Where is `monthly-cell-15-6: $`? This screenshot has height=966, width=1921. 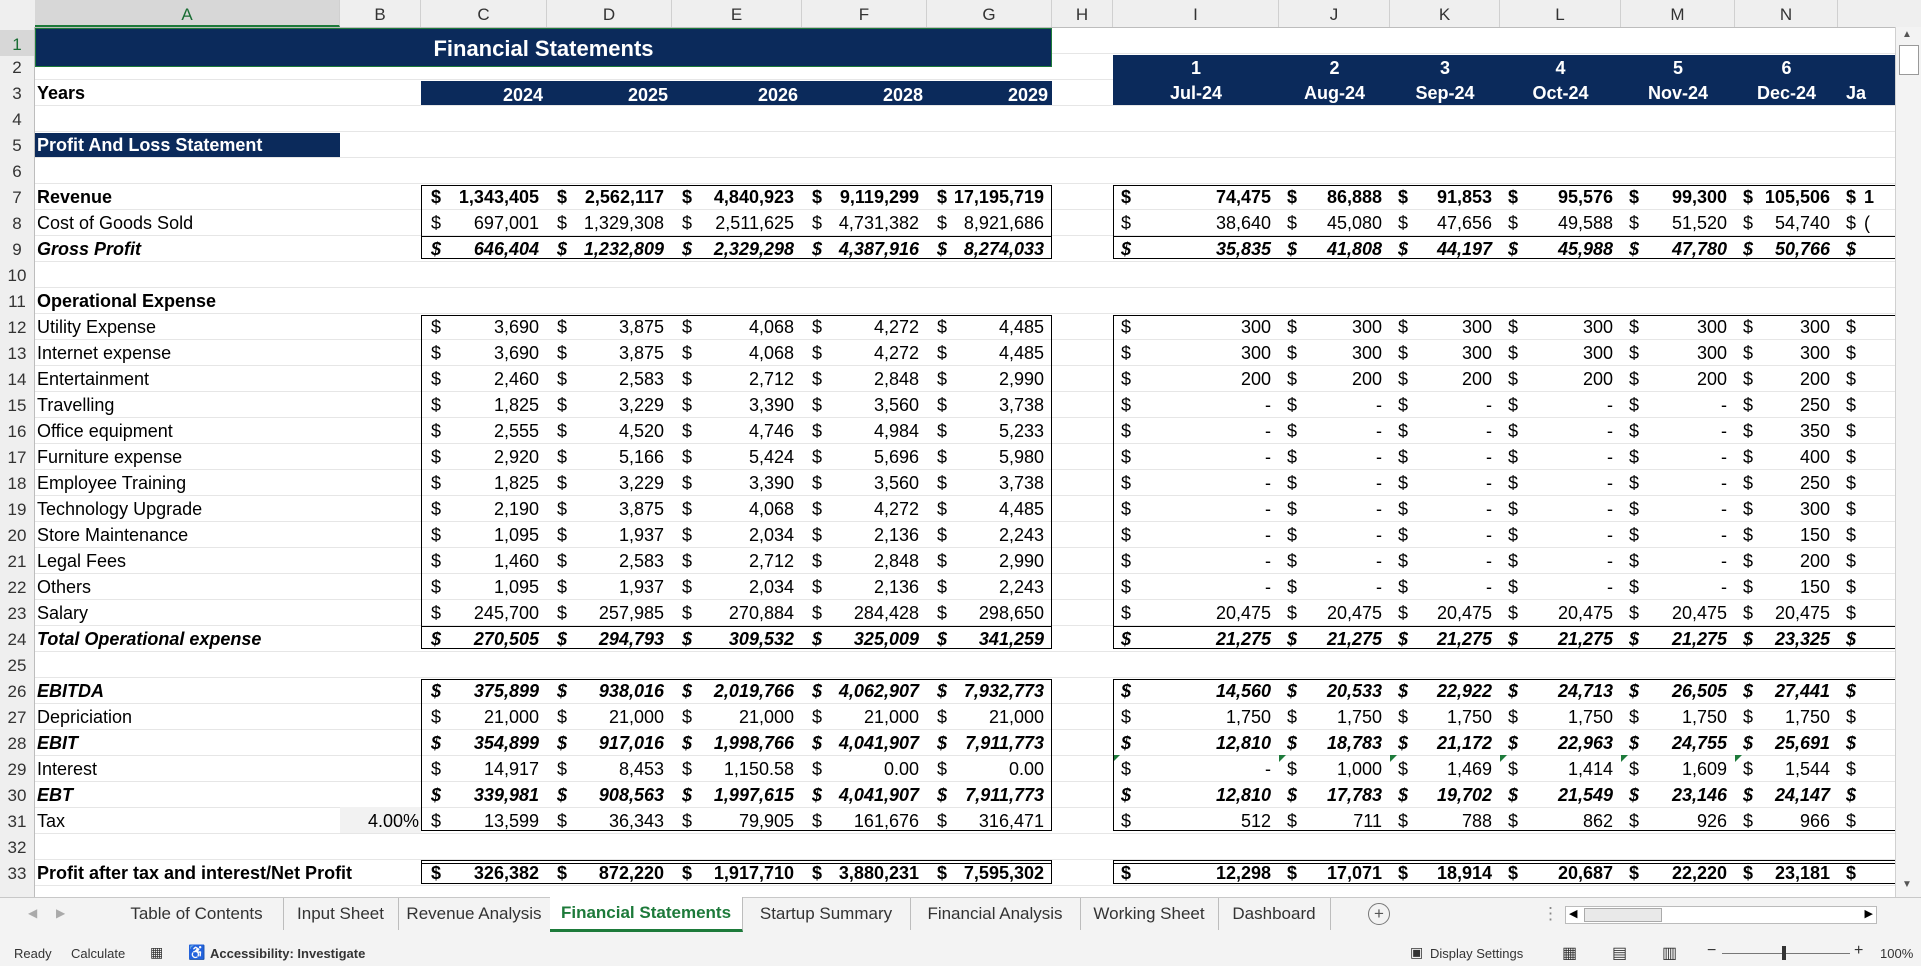 monthly-cell-15-6: $ is located at coordinates (1866, 404).